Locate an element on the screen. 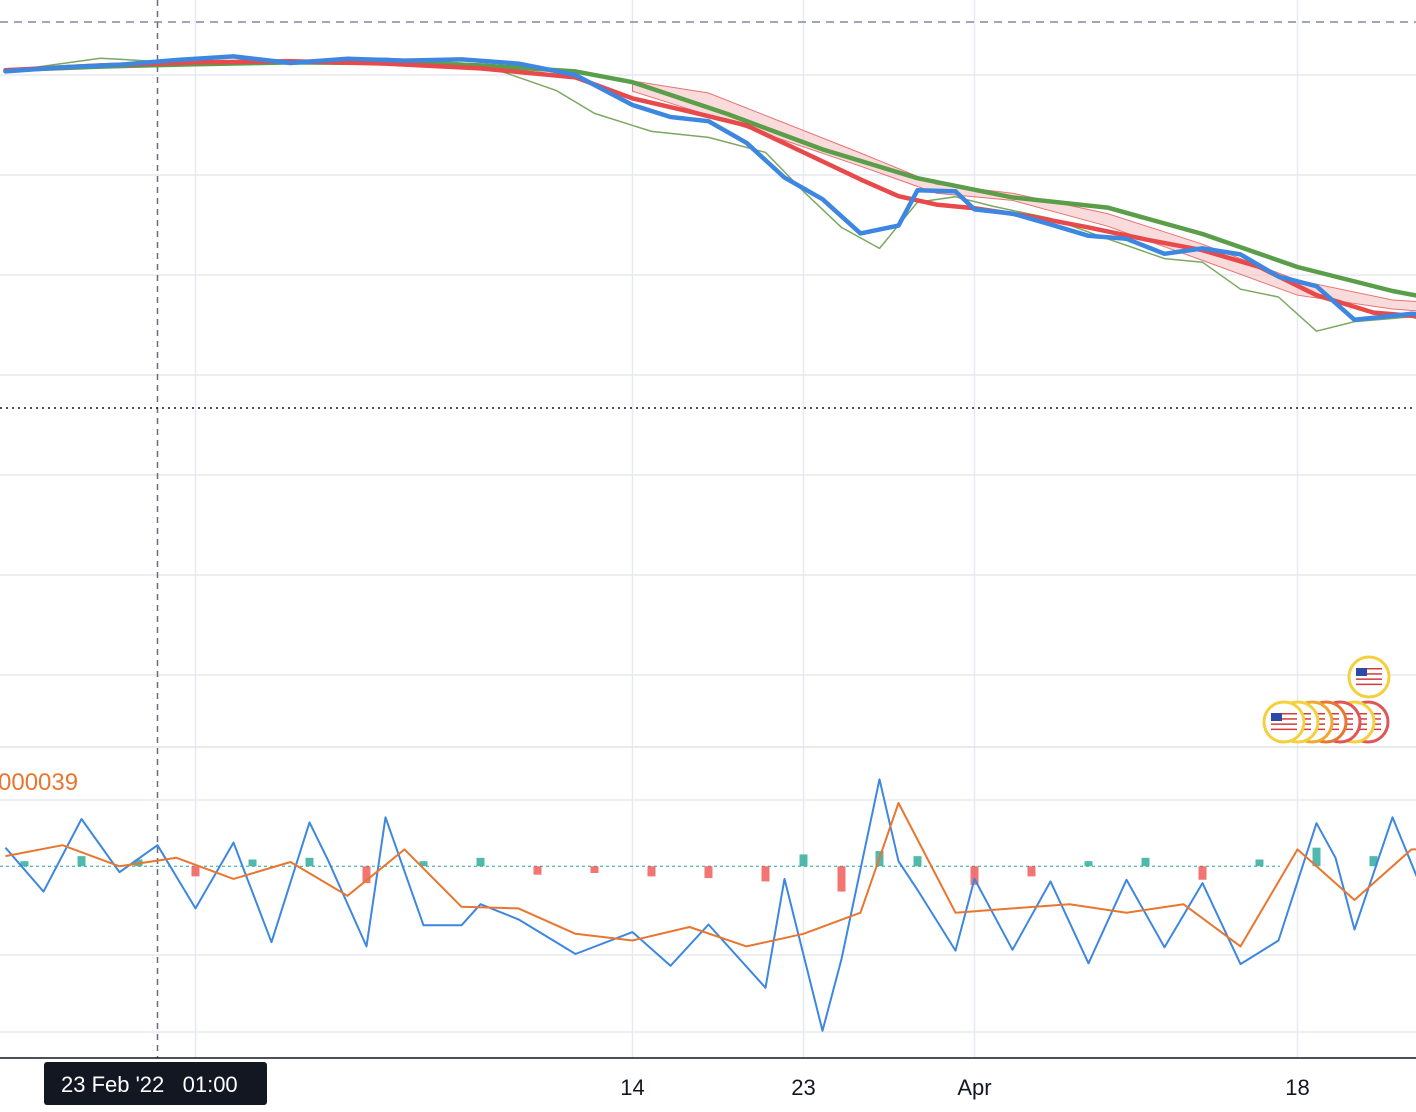  crosshair-date-tag is located at coordinates (155, 1083).